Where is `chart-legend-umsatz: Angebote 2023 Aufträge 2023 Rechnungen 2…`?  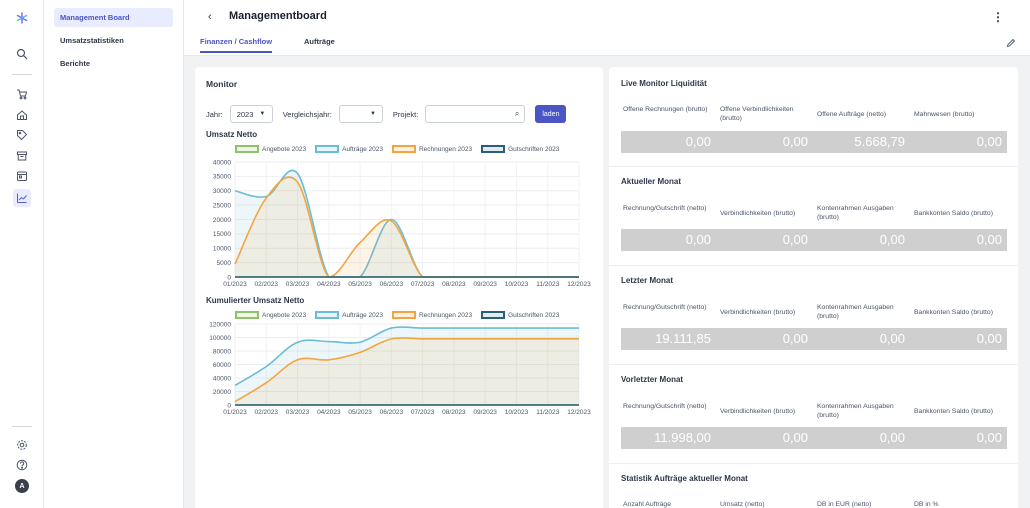
chart-legend-umsatz: Angebote 2023 Aufträge 2023 Rechnungen 2… is located at coordinates (401, 149).